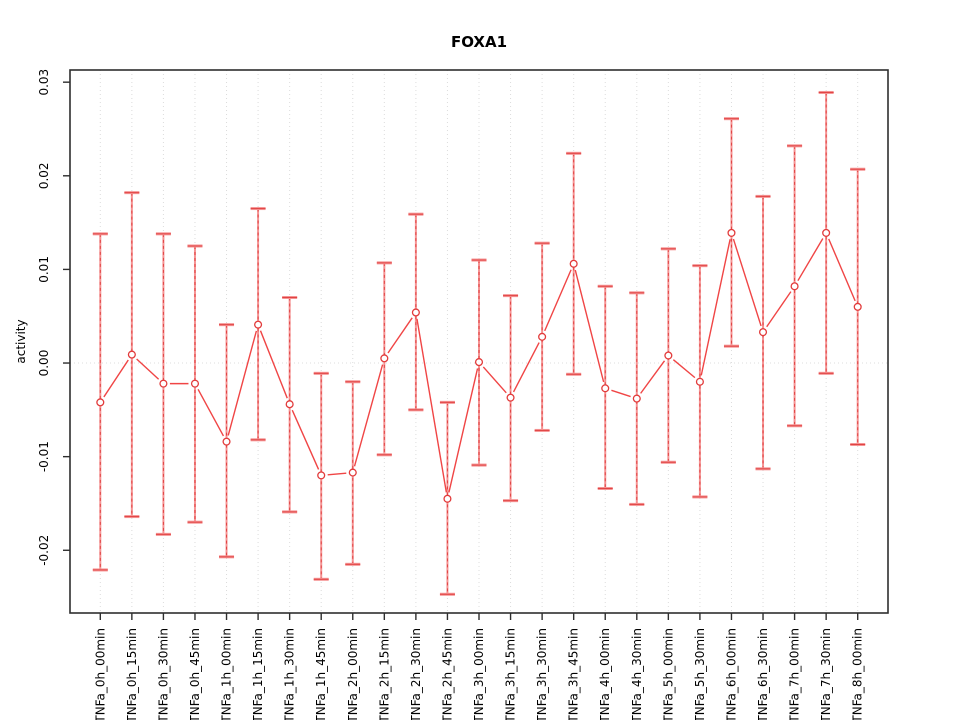 This screenshot has width=960, height=720. Describe the element at coordinates (479, 42) in the screenshot. I see `chart-title: FOXA1` at that location.